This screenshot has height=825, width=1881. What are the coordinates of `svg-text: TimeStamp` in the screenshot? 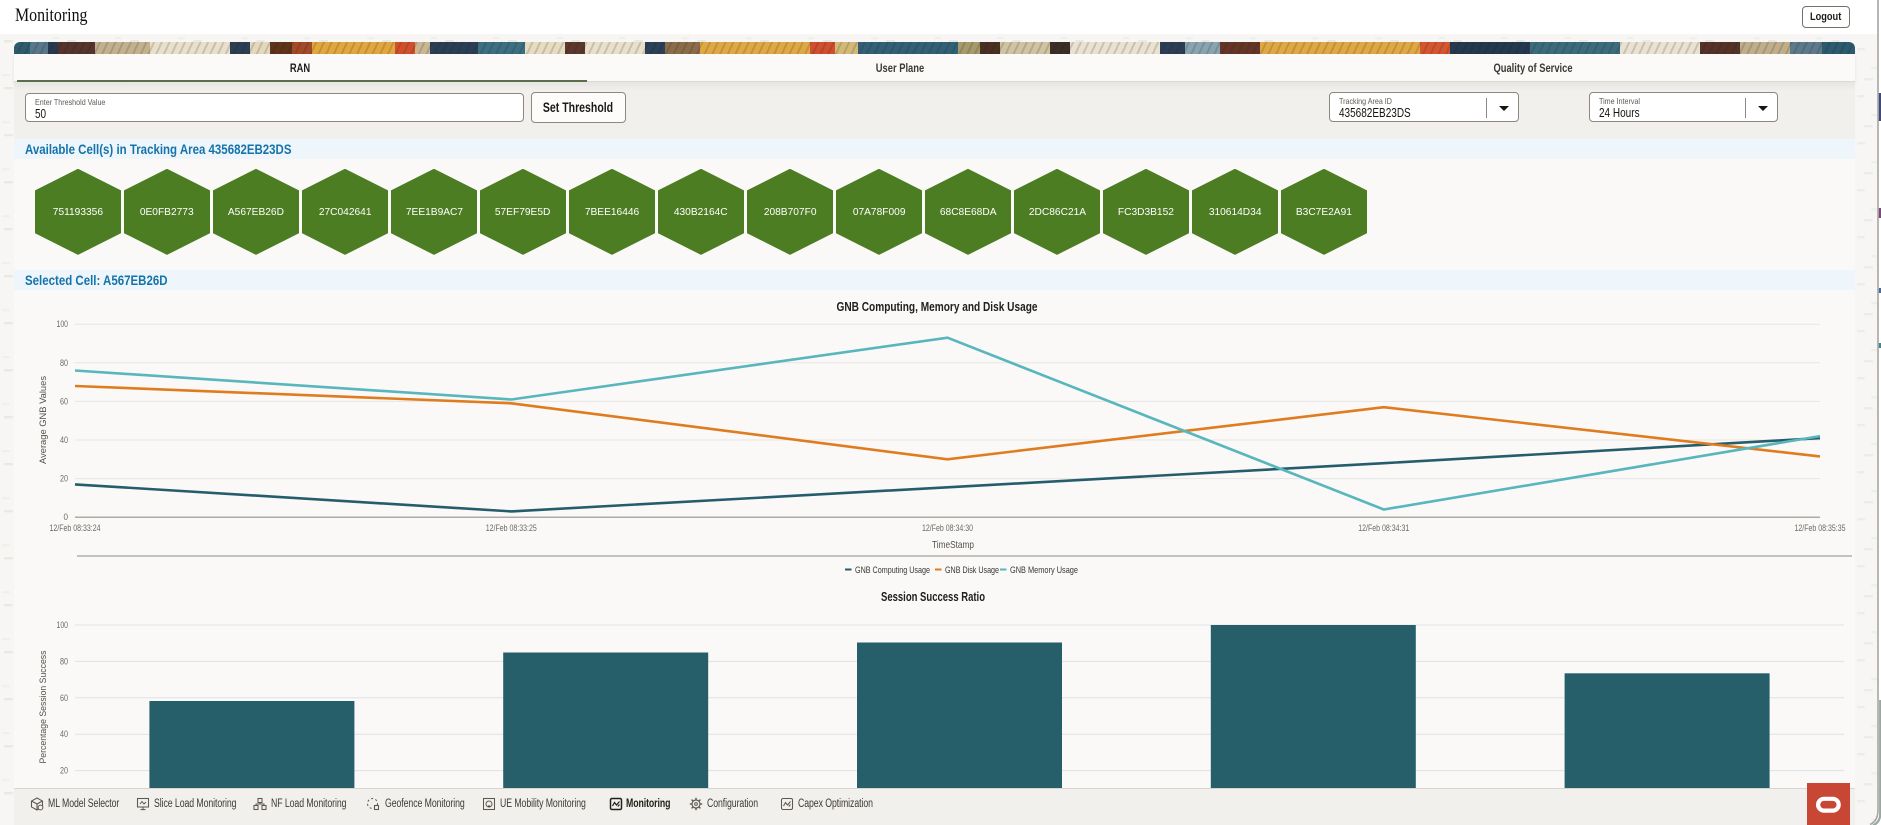 It's located at (953, 545).